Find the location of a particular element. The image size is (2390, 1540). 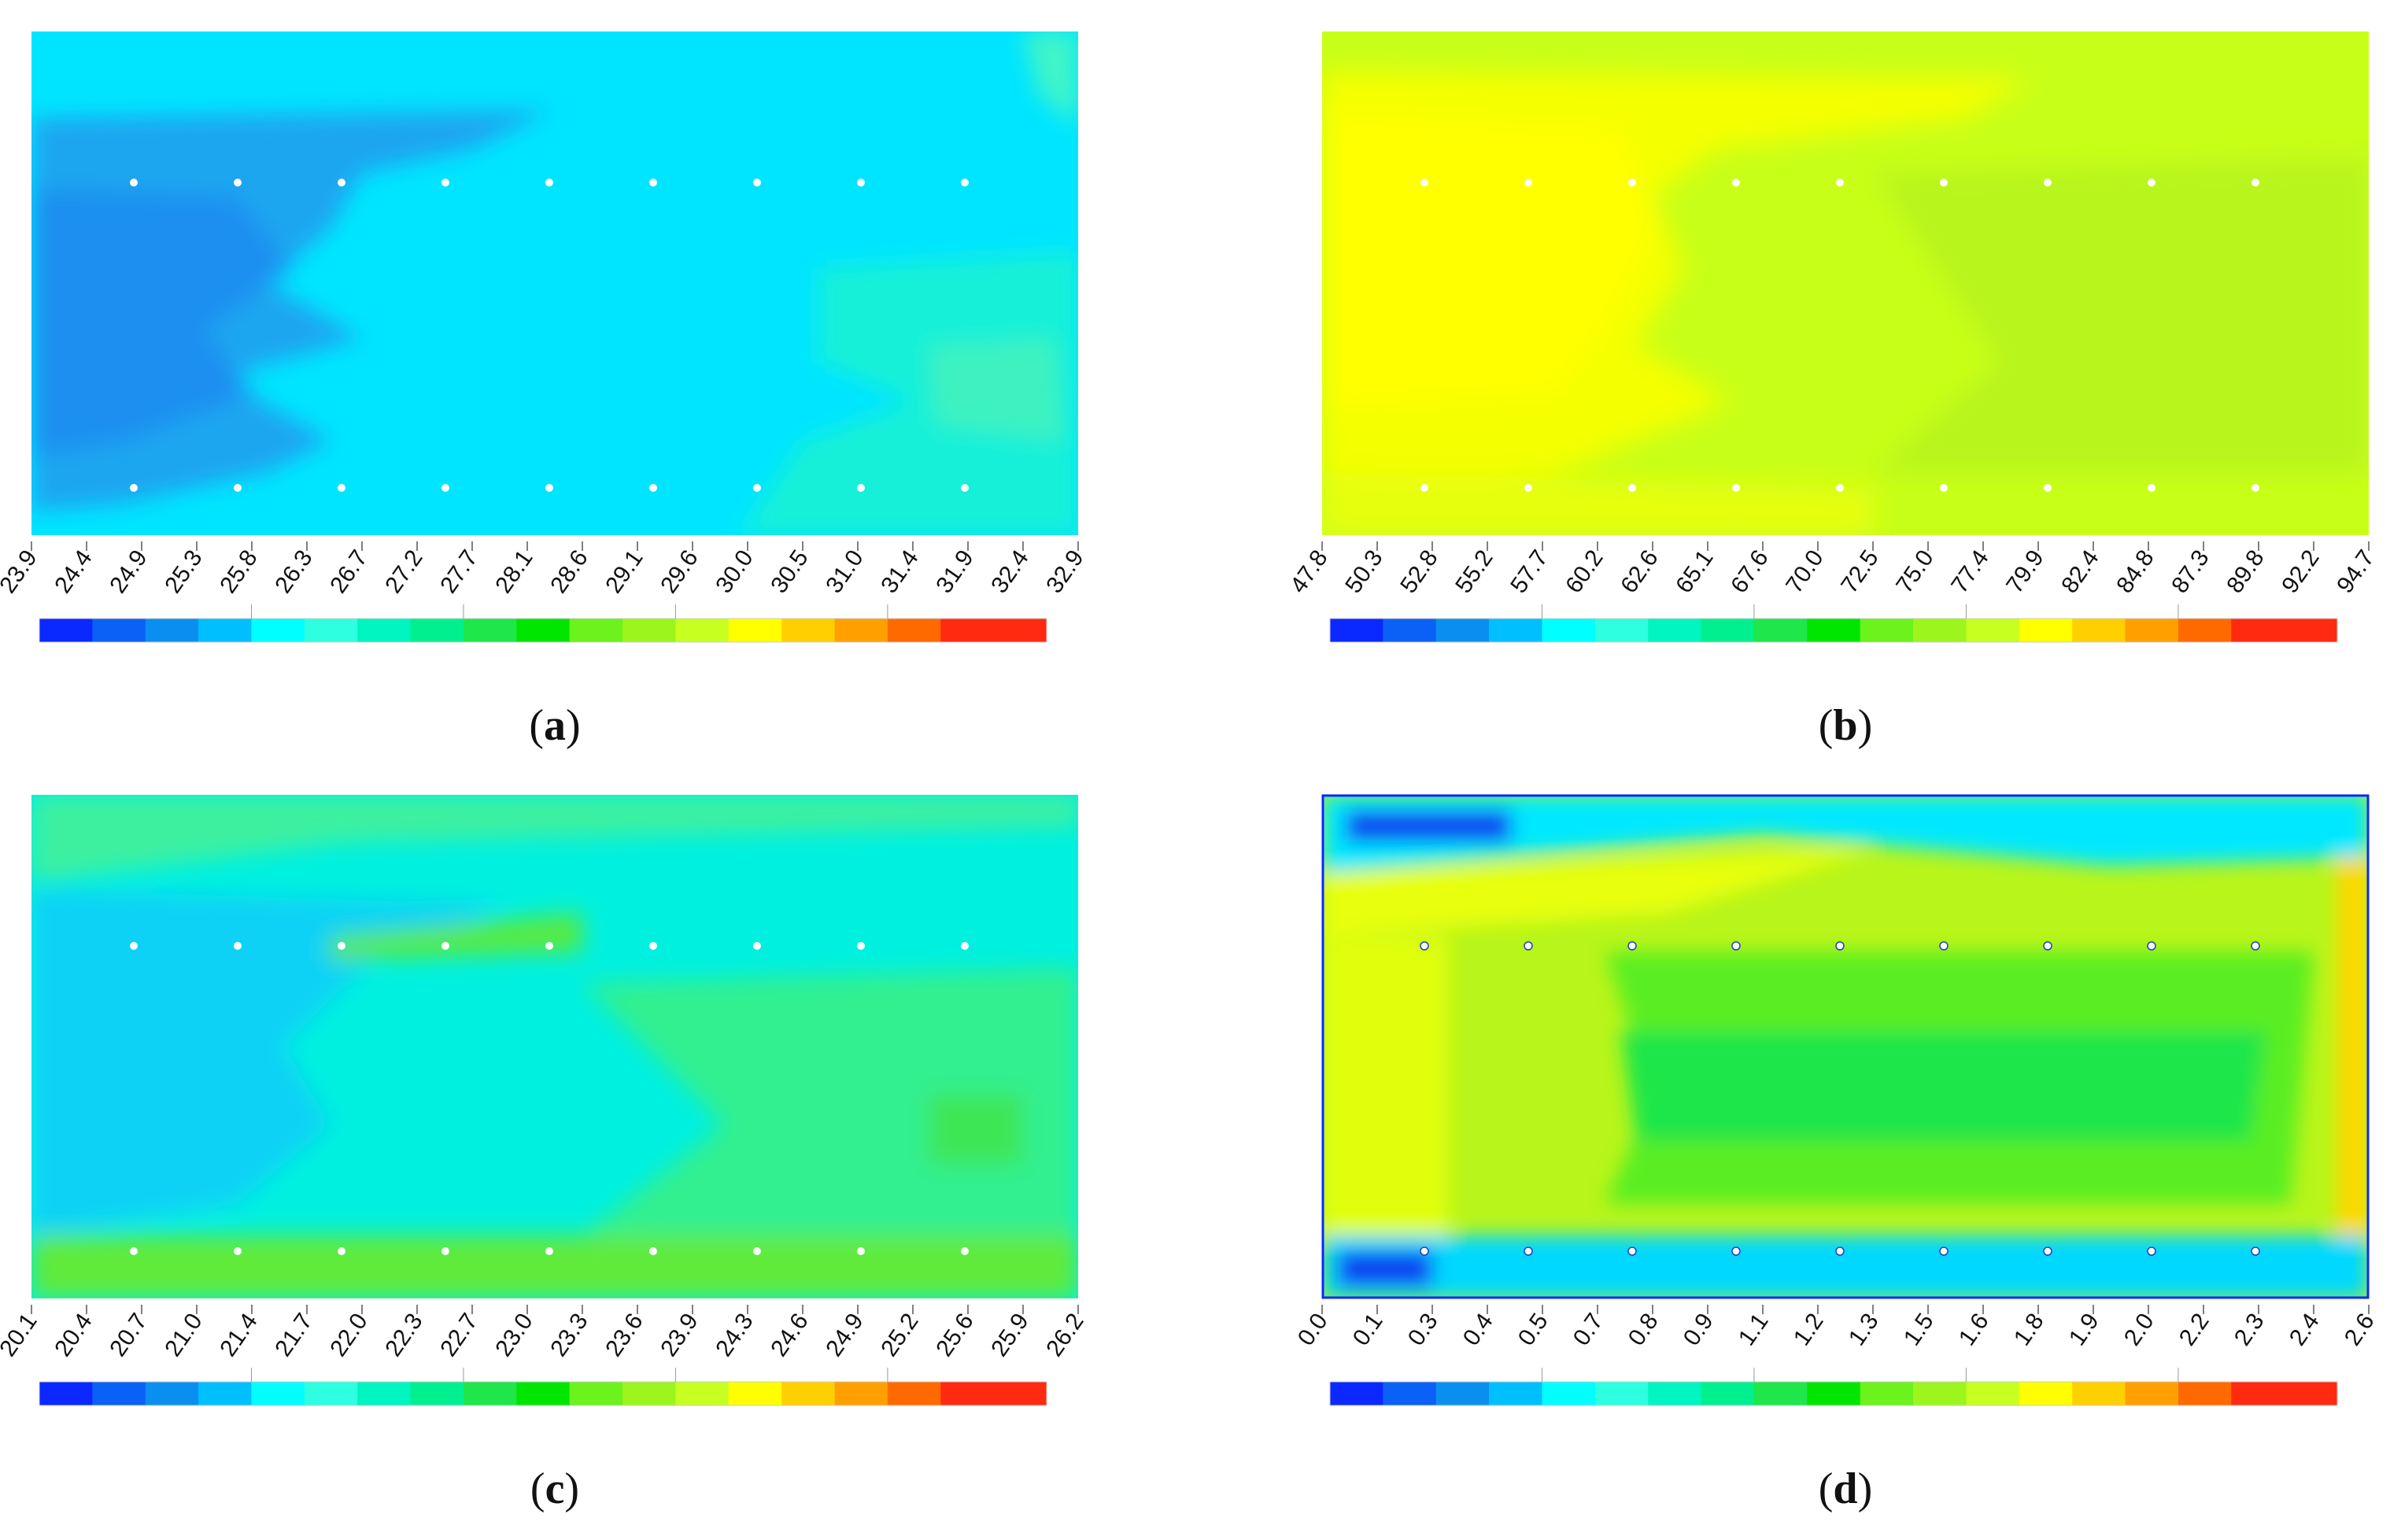

colorbar-tick-label: 92.2 is located at coordinates (2301, 571).